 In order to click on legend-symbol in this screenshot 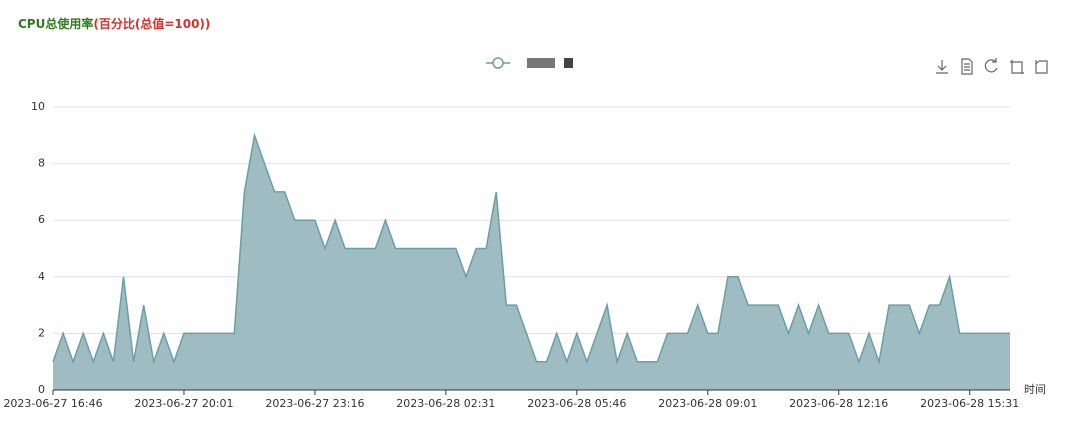, I will do `click(498, 63)`.